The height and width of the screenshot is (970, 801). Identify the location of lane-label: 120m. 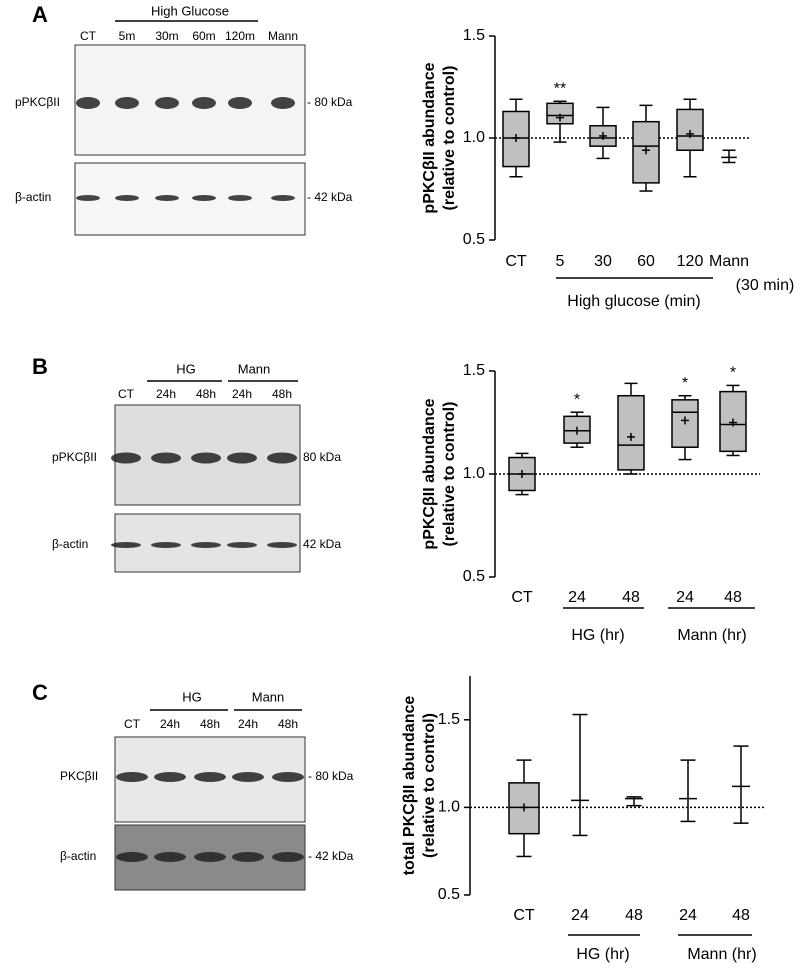
(240, 36).